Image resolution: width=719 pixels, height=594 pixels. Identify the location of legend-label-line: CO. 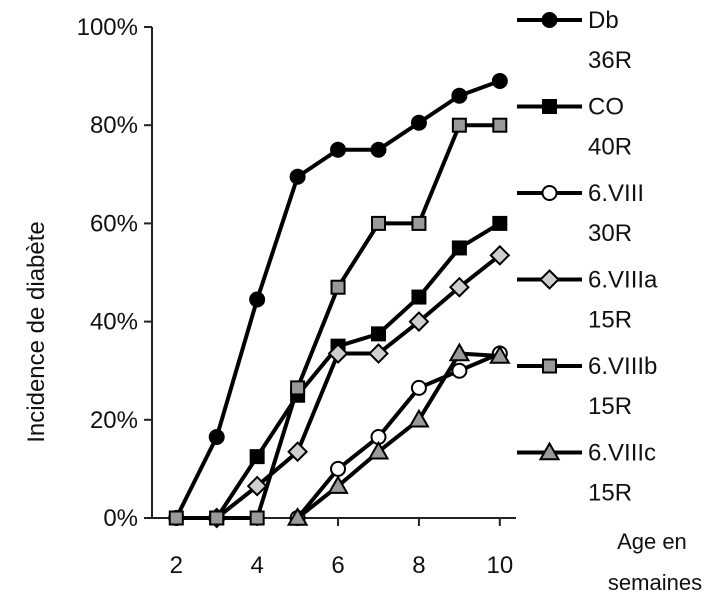
(606, 107).